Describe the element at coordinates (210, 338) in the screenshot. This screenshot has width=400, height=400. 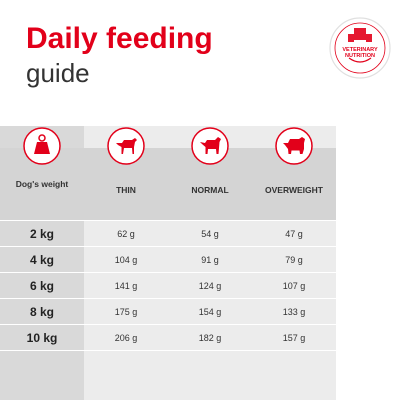
I see `normal-value: 182 g` at that location.